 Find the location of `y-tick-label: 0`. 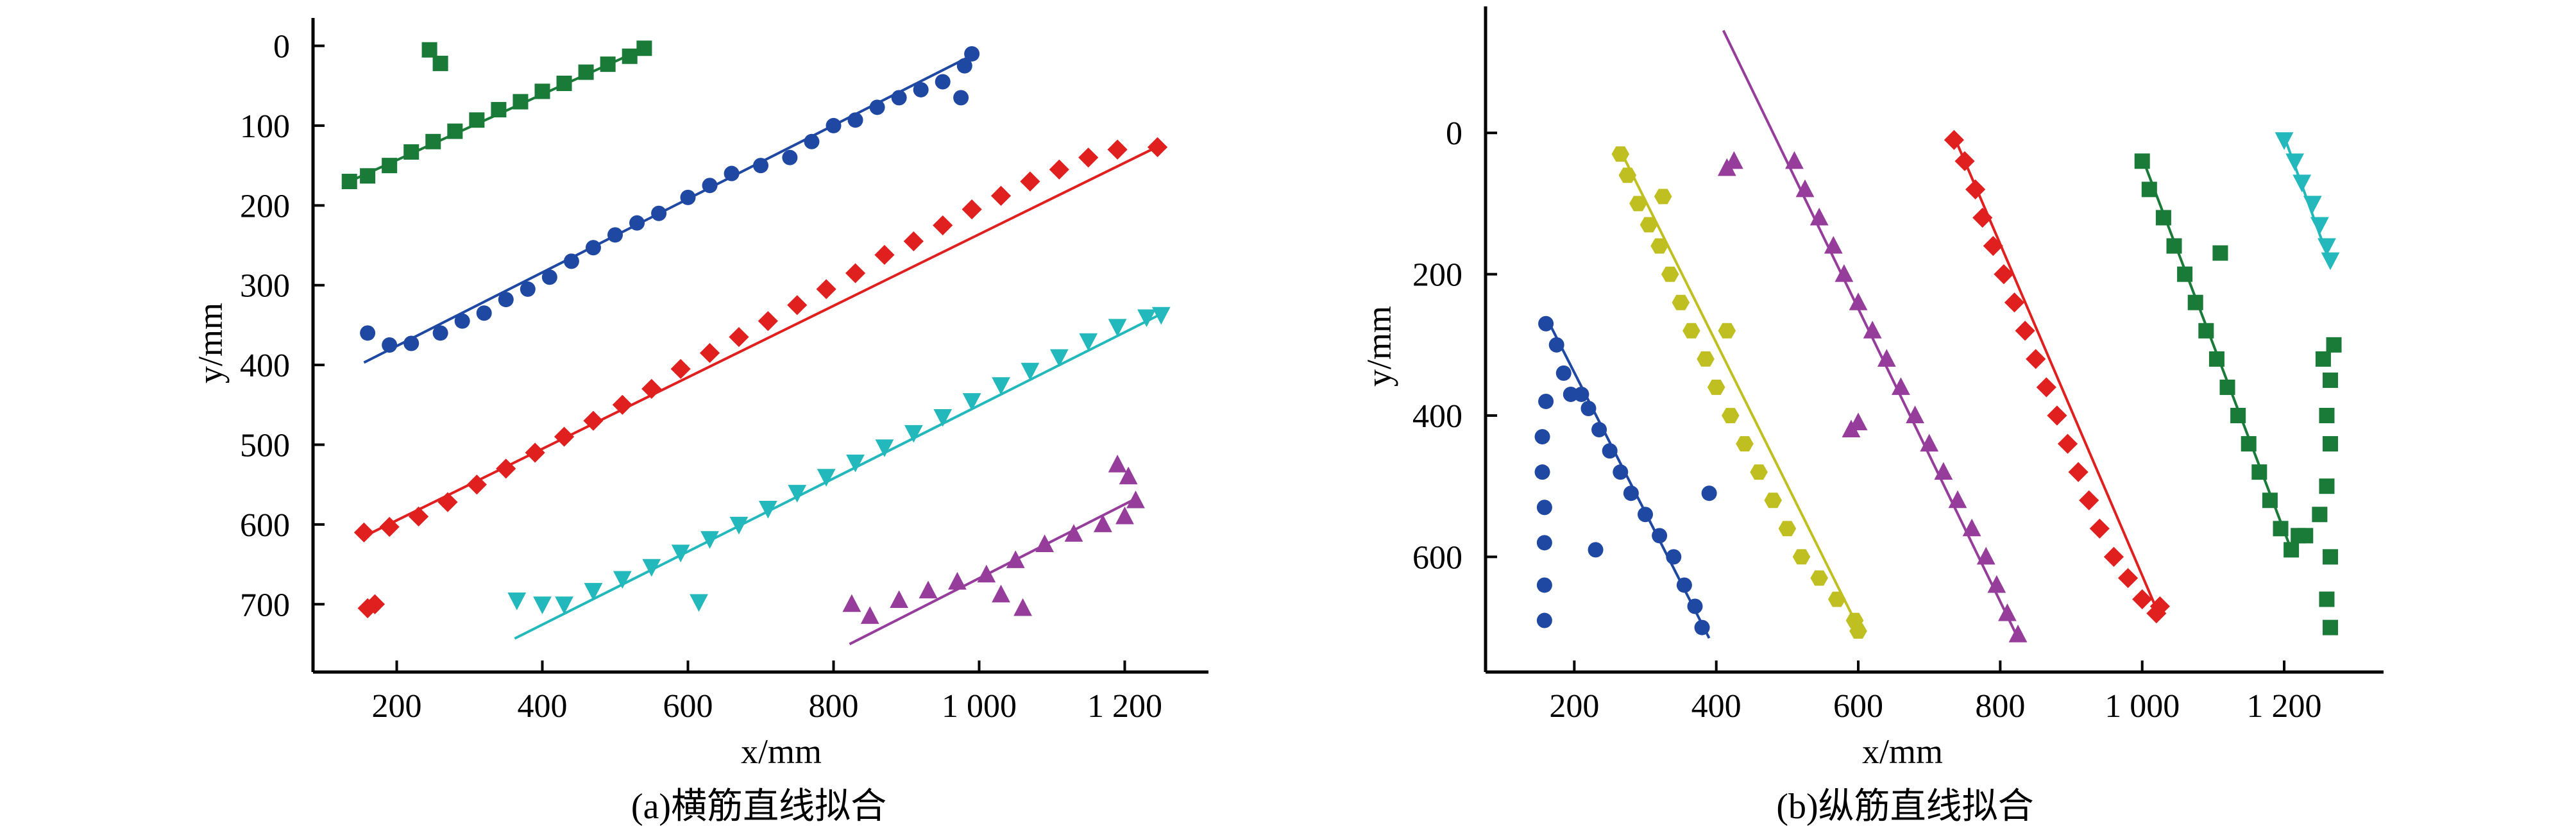

y-tick-label: 0 is located at coordinates (281, 47).